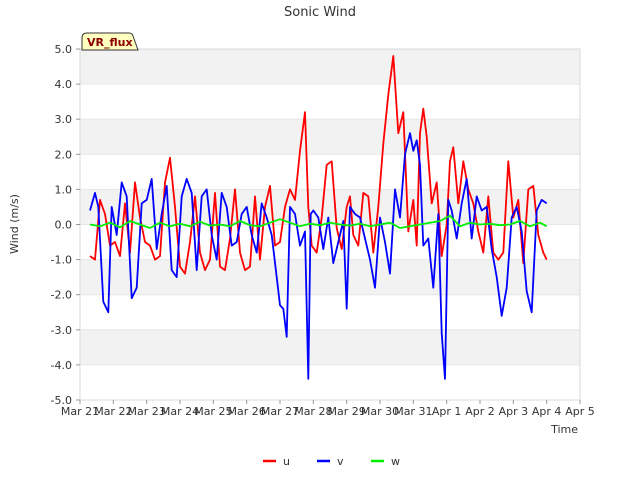  Describe the element at coordinates (61, 400) in the screenshot. I see `y-tick-label: -5.0` at that location.